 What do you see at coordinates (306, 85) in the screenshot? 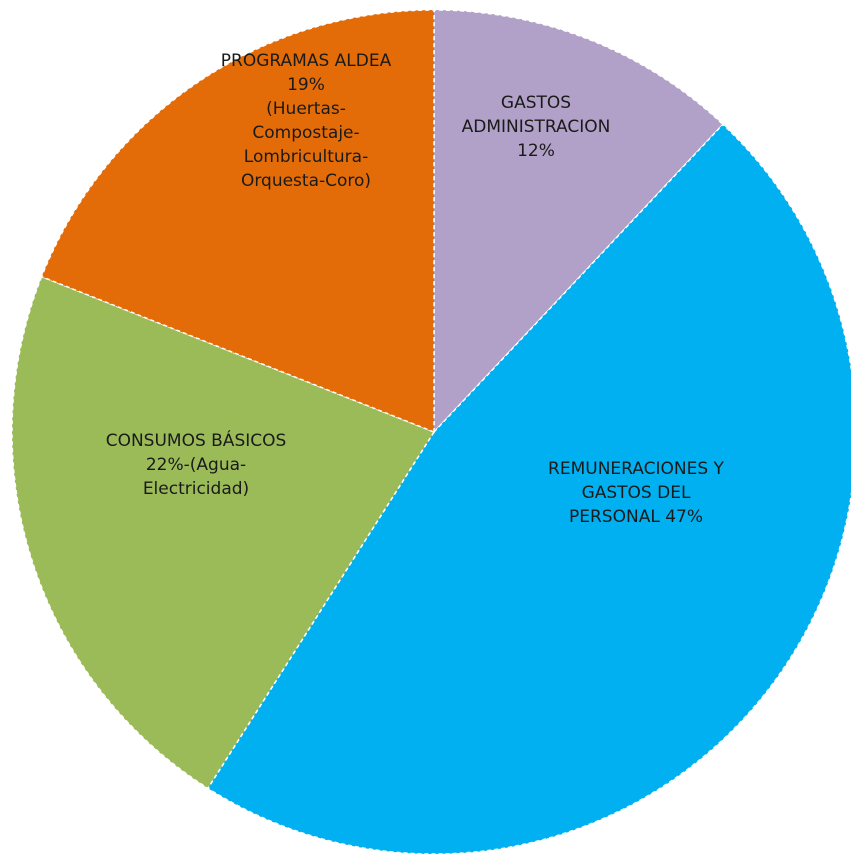
I see `pie-slice-label-line: 19%` at bounding box center [306, 85].